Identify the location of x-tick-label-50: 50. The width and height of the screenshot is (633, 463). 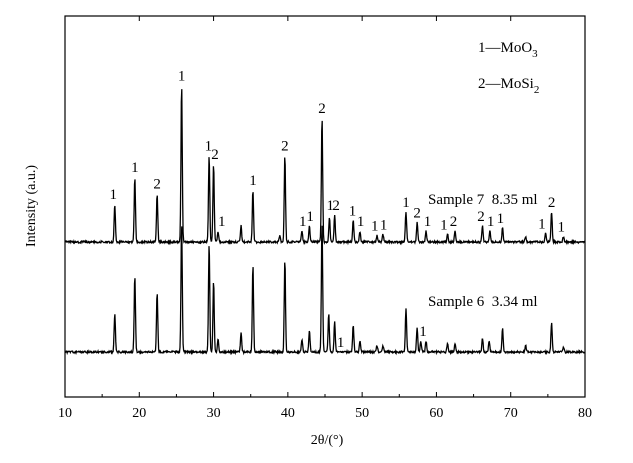
(362, 413).